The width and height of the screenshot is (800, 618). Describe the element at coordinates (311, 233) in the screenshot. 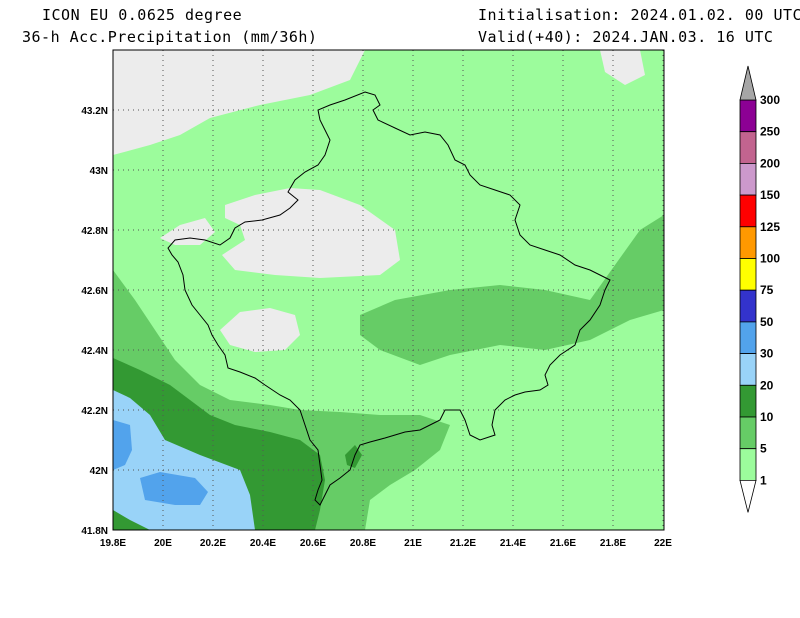

I see `no-precip-area-center` at that location.